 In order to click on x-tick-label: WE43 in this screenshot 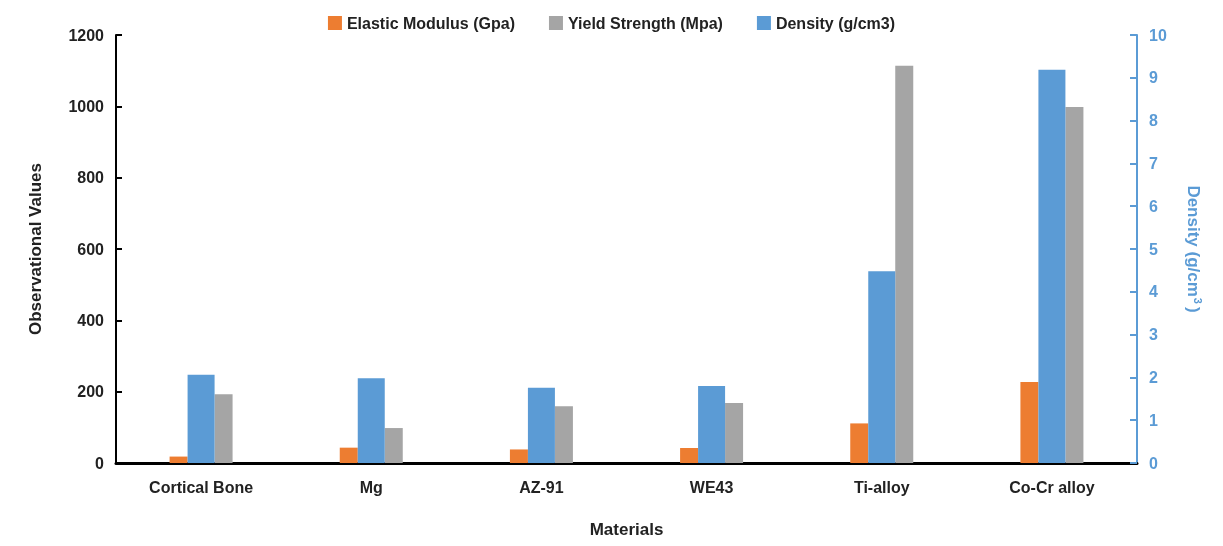, I will do `click(711, 487)`.